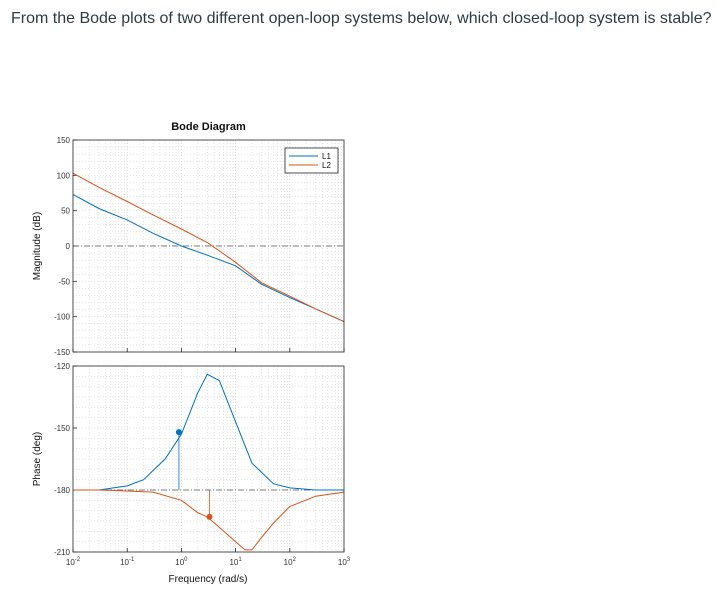 This screenshot has height=613, width=717. I want to click on x-tick-label: 10⁻², so click(73, 562).